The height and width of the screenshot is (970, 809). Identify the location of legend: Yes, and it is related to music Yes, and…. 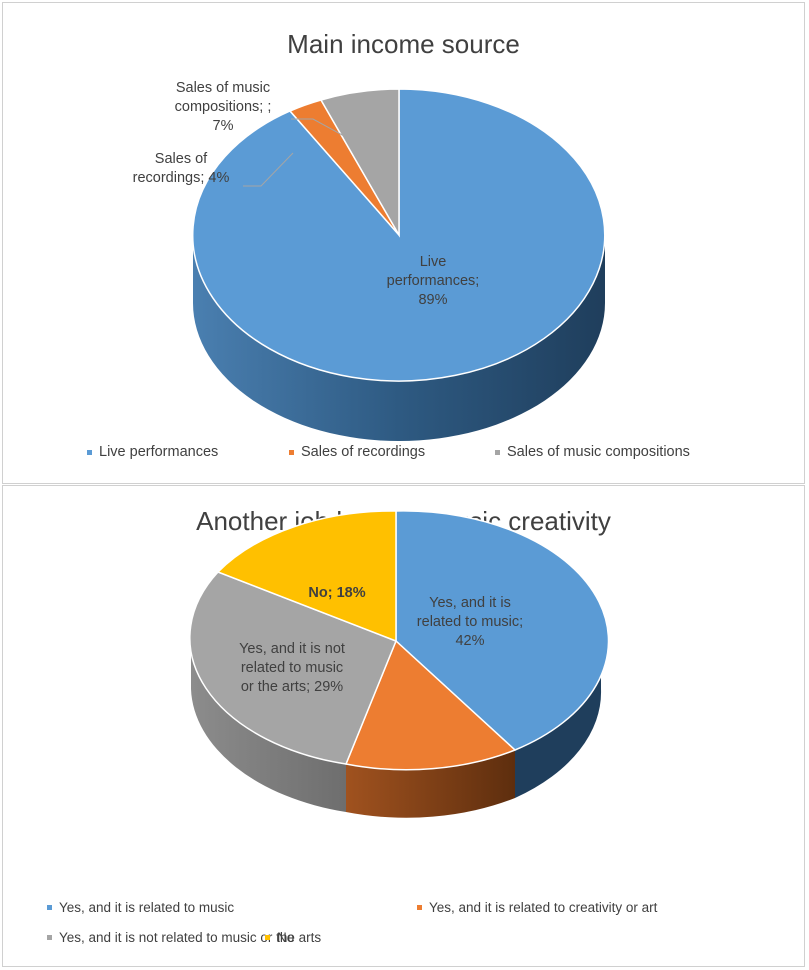
(404, 930).